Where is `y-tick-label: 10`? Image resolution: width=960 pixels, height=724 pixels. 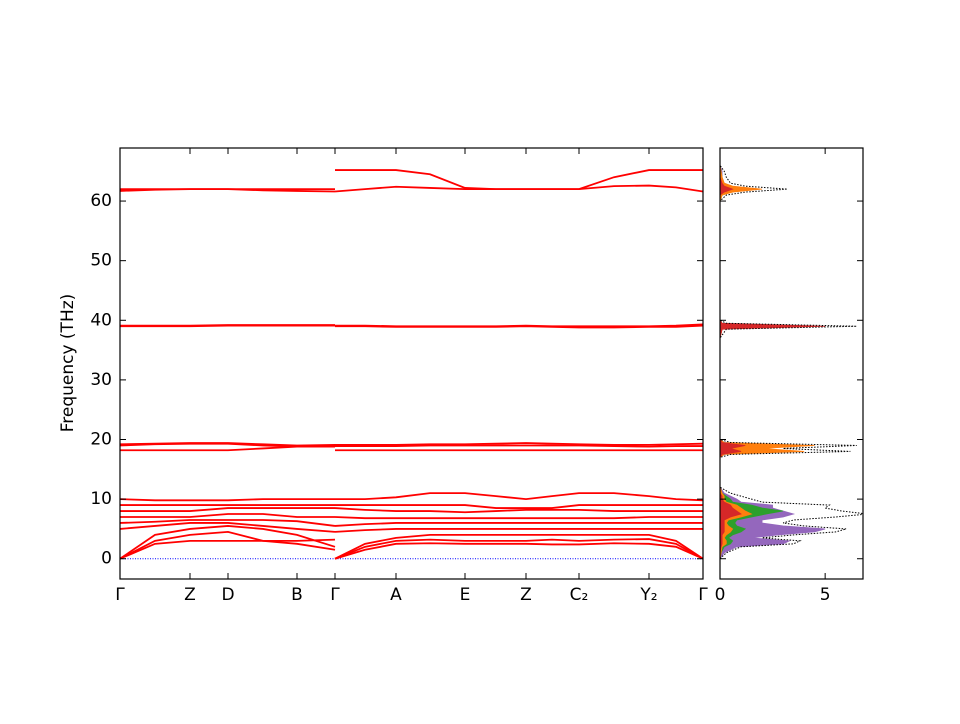 y-tick-label: 10 is located at coordinates (101, 499).